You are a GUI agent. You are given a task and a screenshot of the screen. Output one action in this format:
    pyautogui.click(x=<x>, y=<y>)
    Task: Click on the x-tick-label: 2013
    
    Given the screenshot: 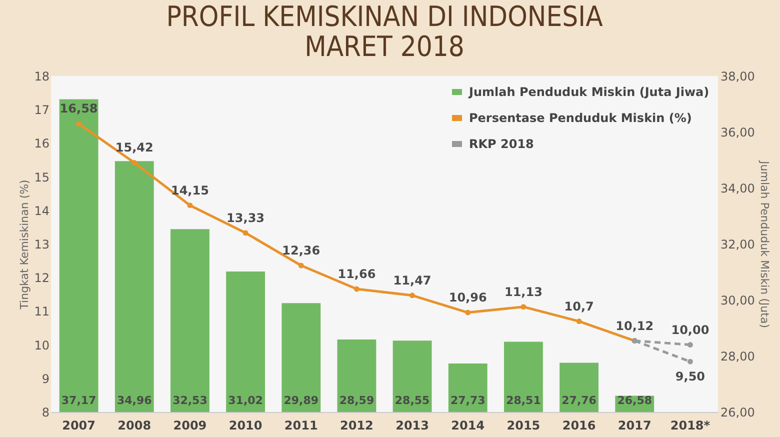 What is the action you would take?
    pyautogui.click(x=412, y=425)
    